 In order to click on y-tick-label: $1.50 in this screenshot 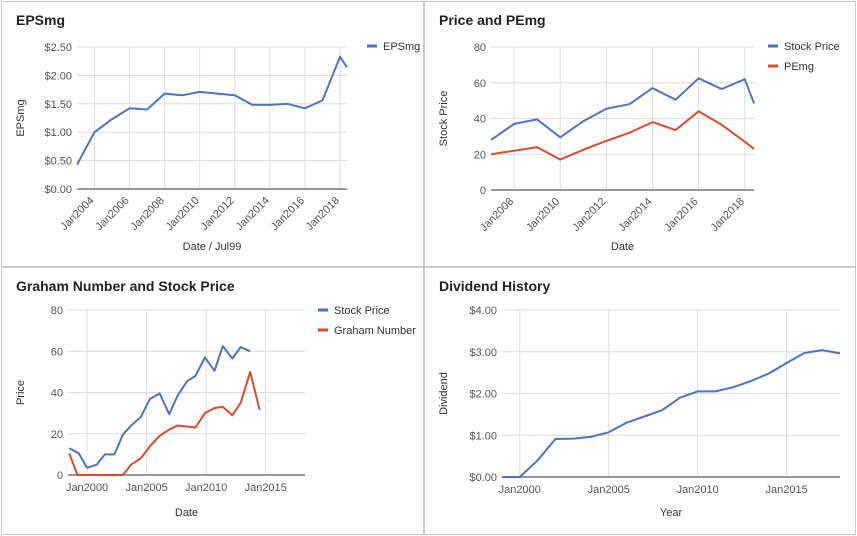, I will do `click(58, 105)`.